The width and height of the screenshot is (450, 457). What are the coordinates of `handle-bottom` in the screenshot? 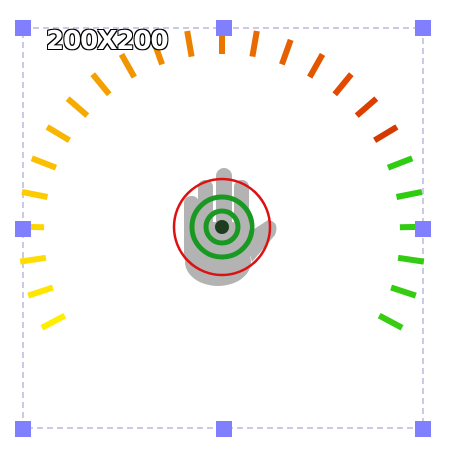 It's located at (224, 429).